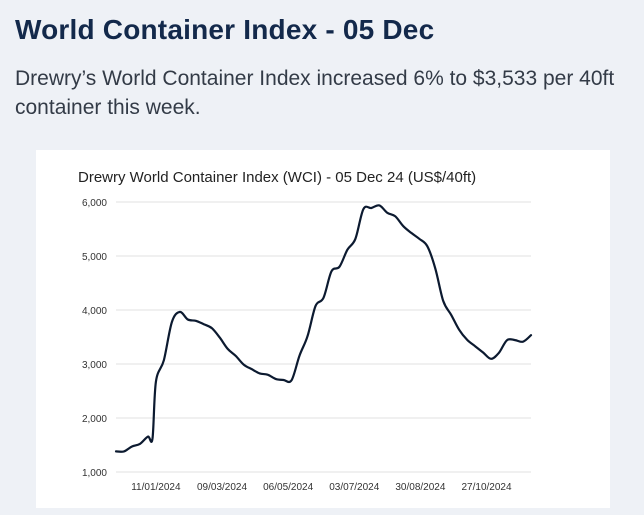 The width and height of the screenshot is (644, 515). Describe the element at coordinates (94, 419) in the screenshot. I see `y-tick-label: 2,000` at that location.